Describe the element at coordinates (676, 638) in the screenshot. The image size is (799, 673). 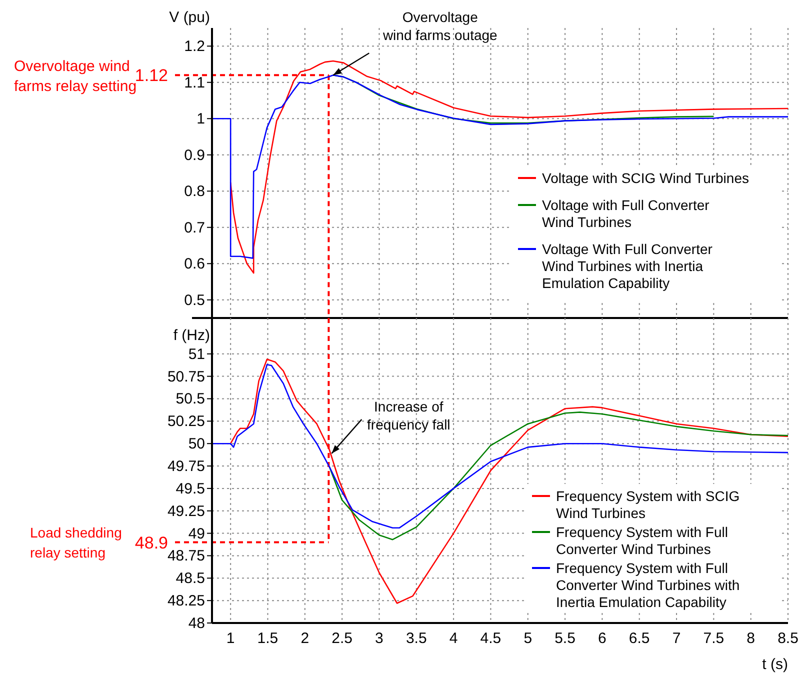
I see `x-tick-label: 7` at that location.